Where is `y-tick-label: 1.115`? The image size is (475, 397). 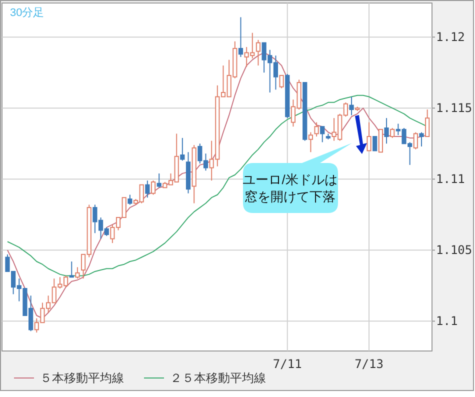 y-tick-label: 1.115 is located at coordinates (454, 108).